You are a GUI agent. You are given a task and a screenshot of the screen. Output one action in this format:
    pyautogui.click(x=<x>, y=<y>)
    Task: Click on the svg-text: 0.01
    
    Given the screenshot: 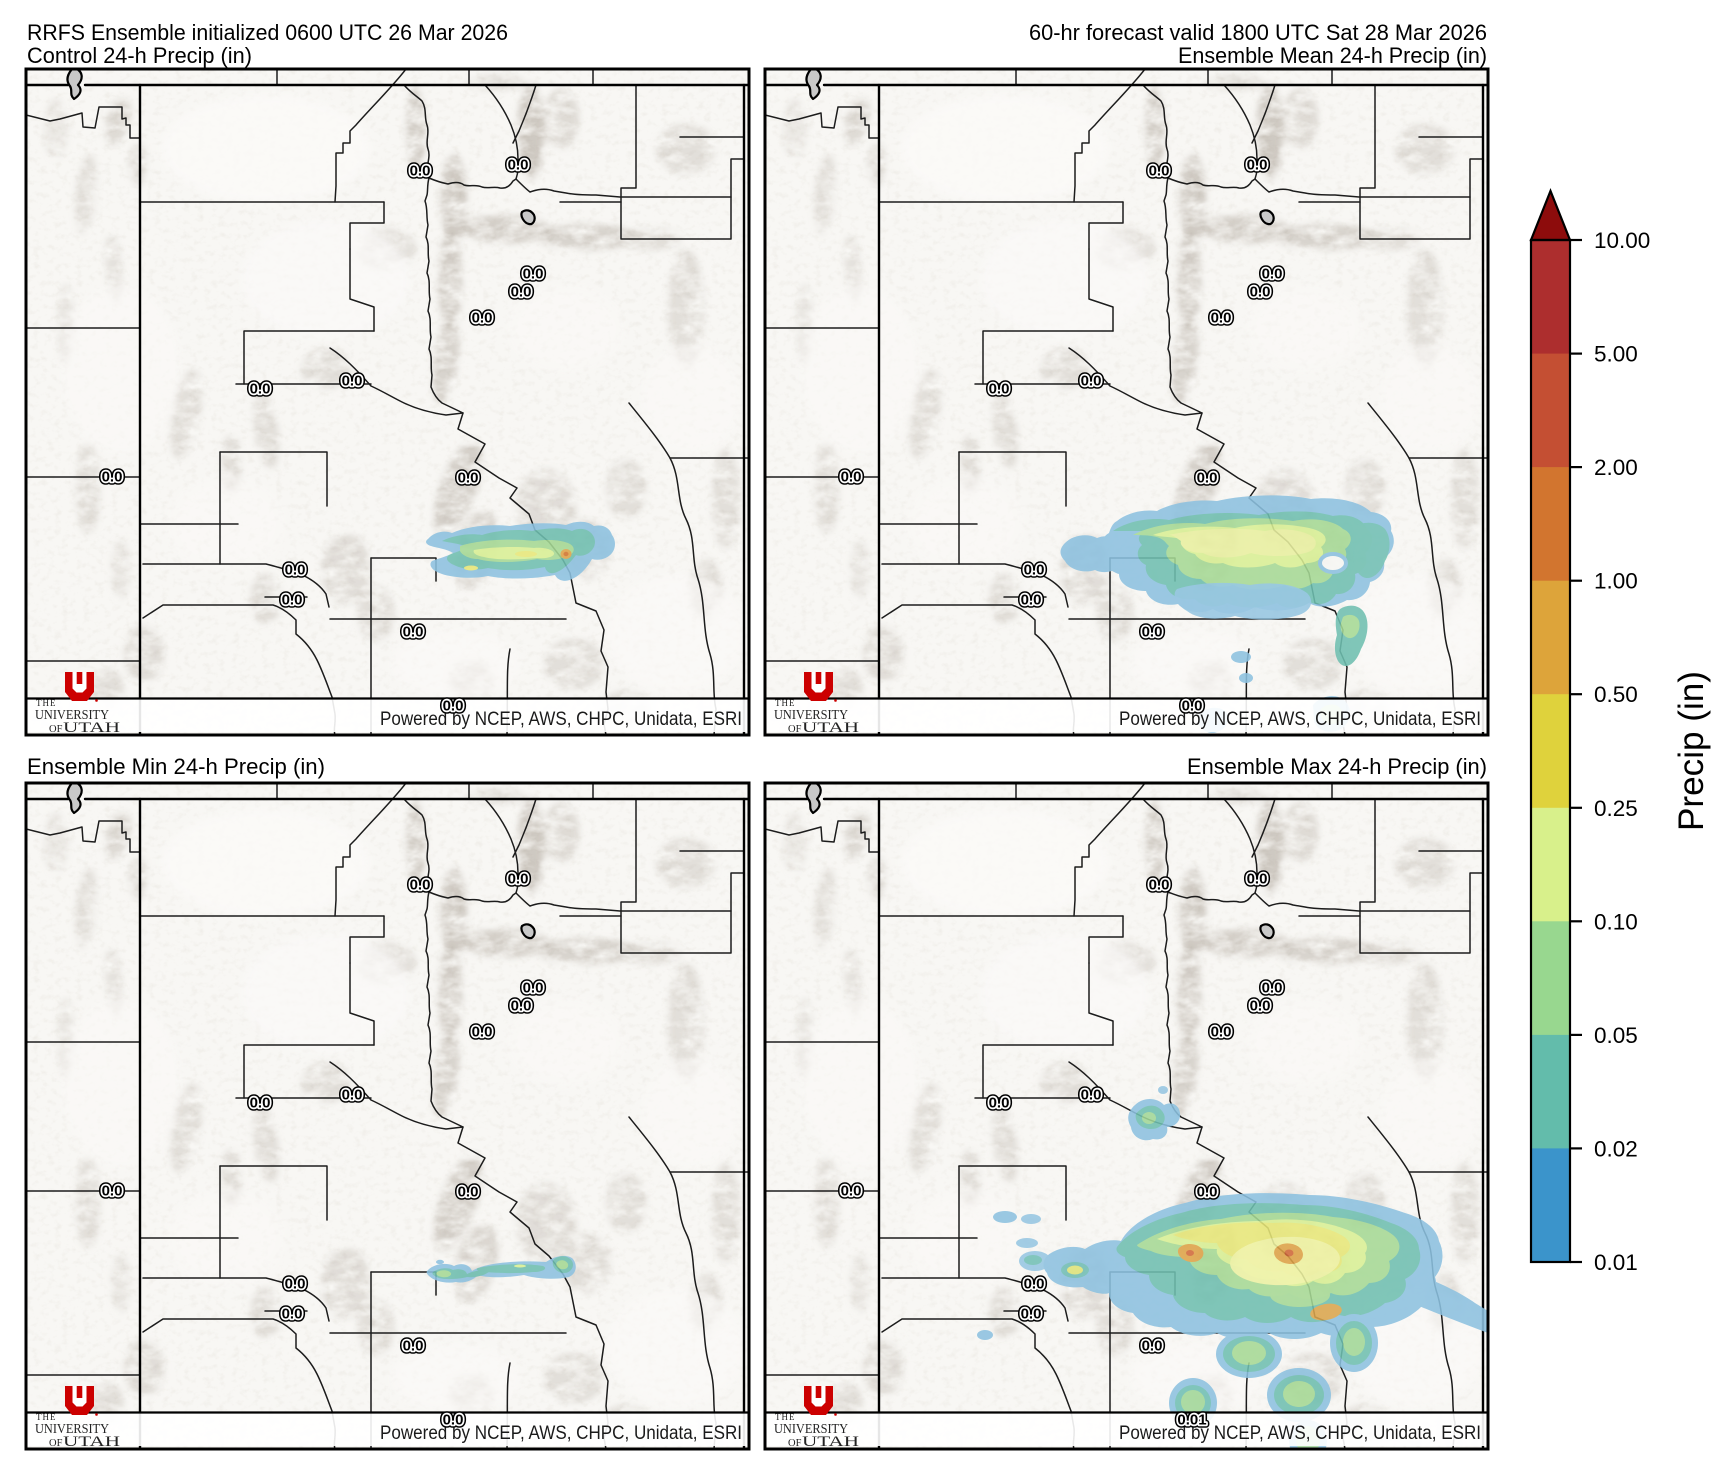 What is the action you would take?
    pyautogui.click(x=1191, y=1420)
    